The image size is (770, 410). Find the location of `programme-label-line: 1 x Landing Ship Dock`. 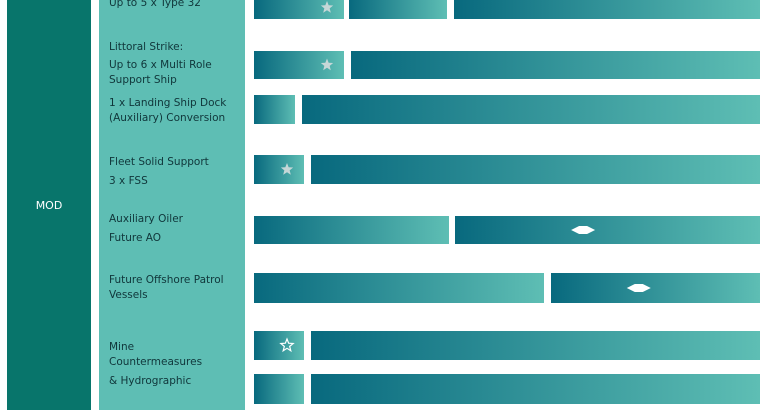

programme-label-line: 1 x Landing Ship Dock is located at coordinates (168, 103).